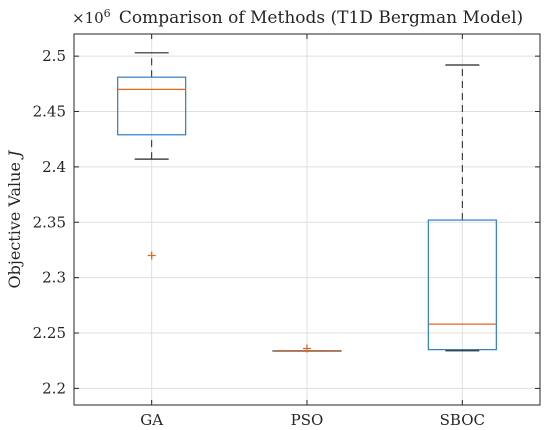 This screenshot has height=430, width=550. What do you see at coordinates (49, 333) in the screenshot?
I see `y-tick-label: 2.25` at bounding box center [49, 333].